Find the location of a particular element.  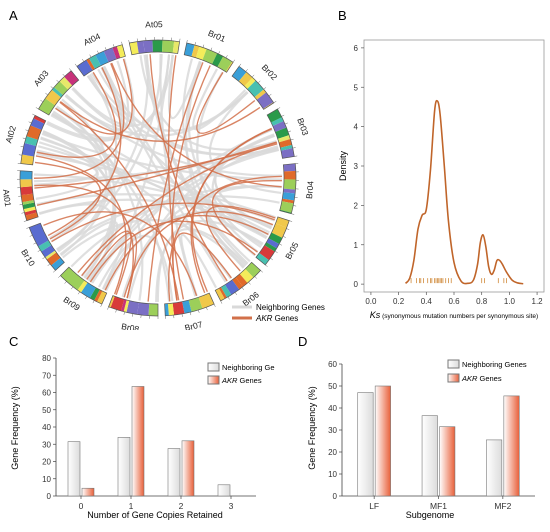

copies-legend-akr-italic: AKR is located at coordinates (229, 380).